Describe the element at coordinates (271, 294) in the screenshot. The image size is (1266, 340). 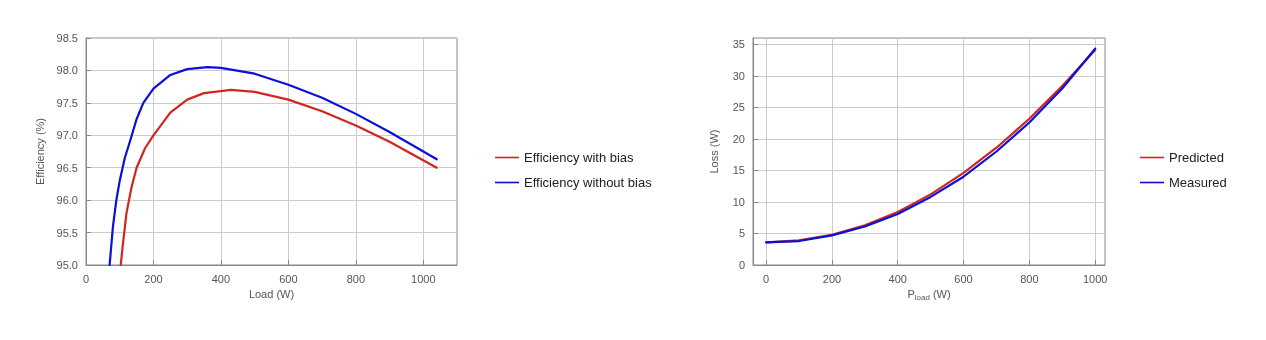
I see `x-axis-title: Load (W)` at that location.